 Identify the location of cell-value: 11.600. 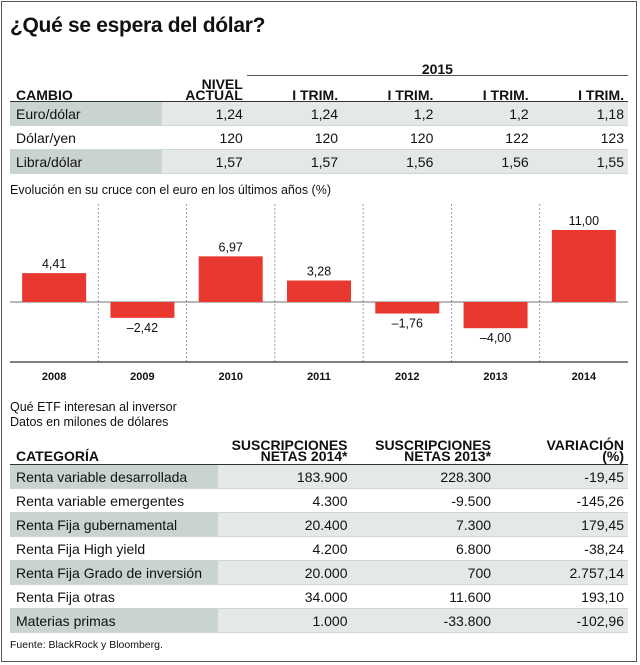
(423, 596).